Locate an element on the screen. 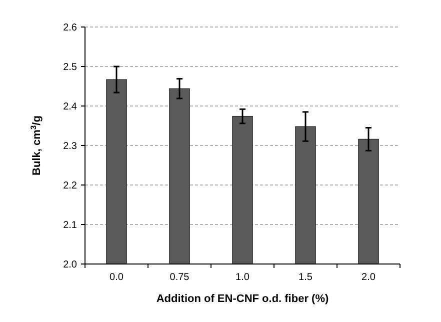  x-tick-label: 1.5 is located at coordinates (305, 277).